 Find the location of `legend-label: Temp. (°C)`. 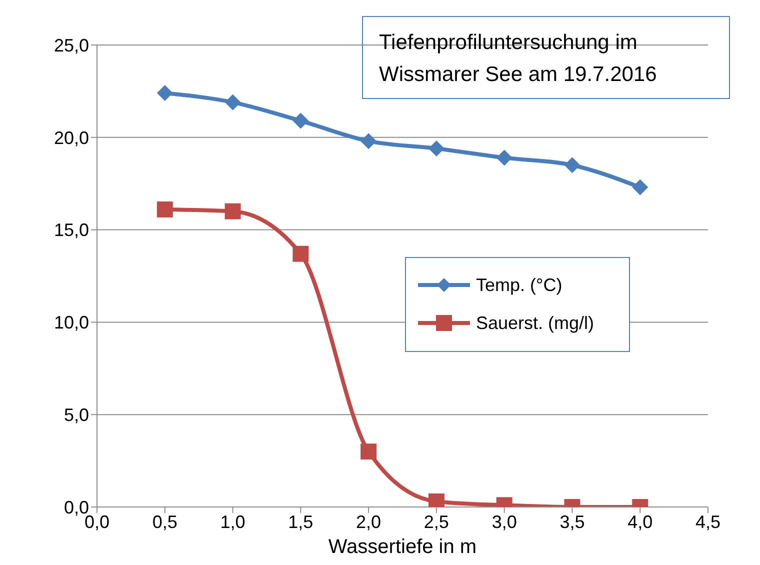

legend-label: Temp. (°C) is located at coordinates (519, 285).